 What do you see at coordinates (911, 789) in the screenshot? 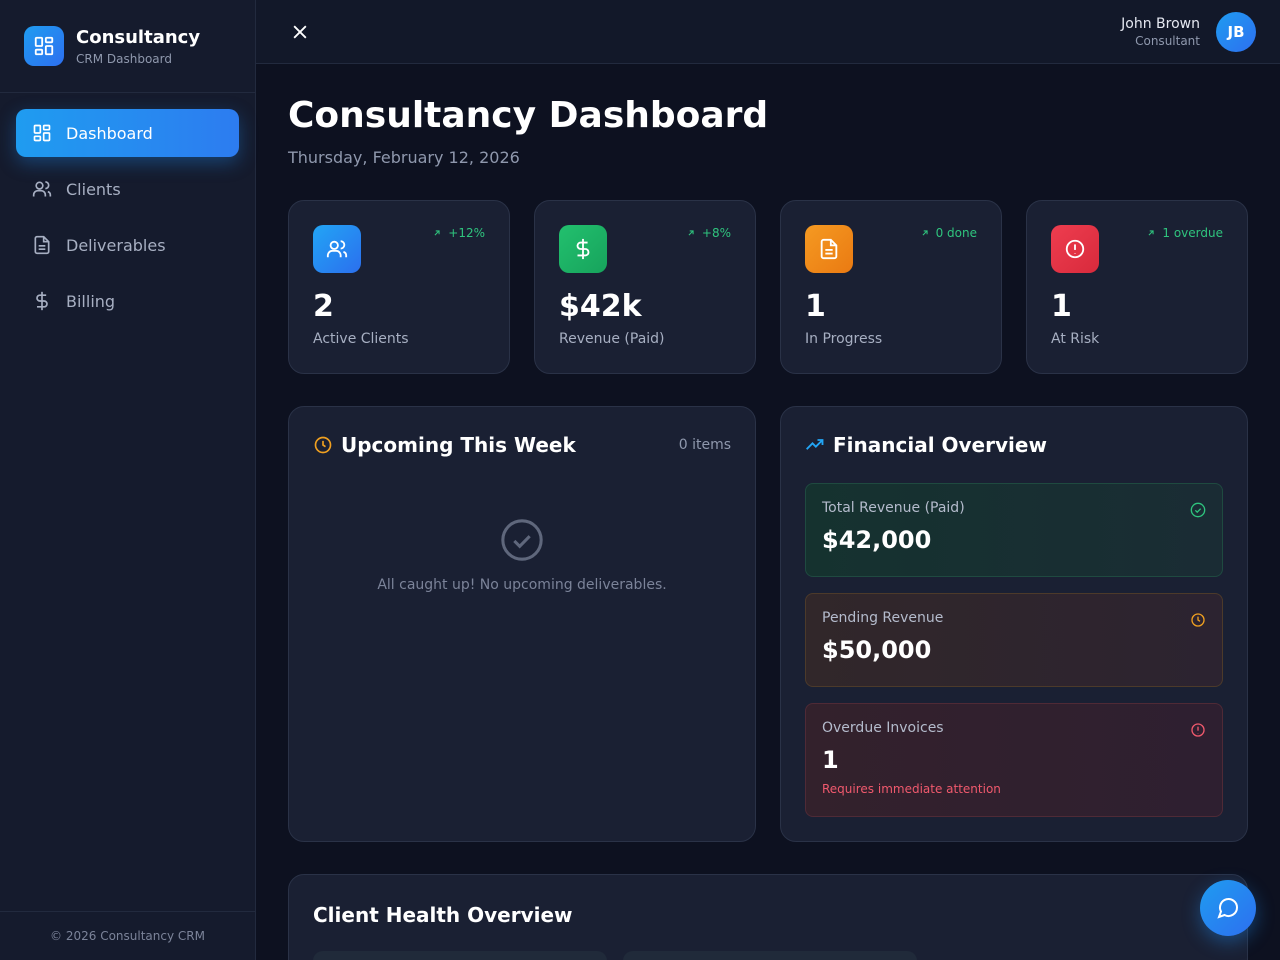
I see `fin-note: Requires immediate attention` at bounding box center [911, 789].